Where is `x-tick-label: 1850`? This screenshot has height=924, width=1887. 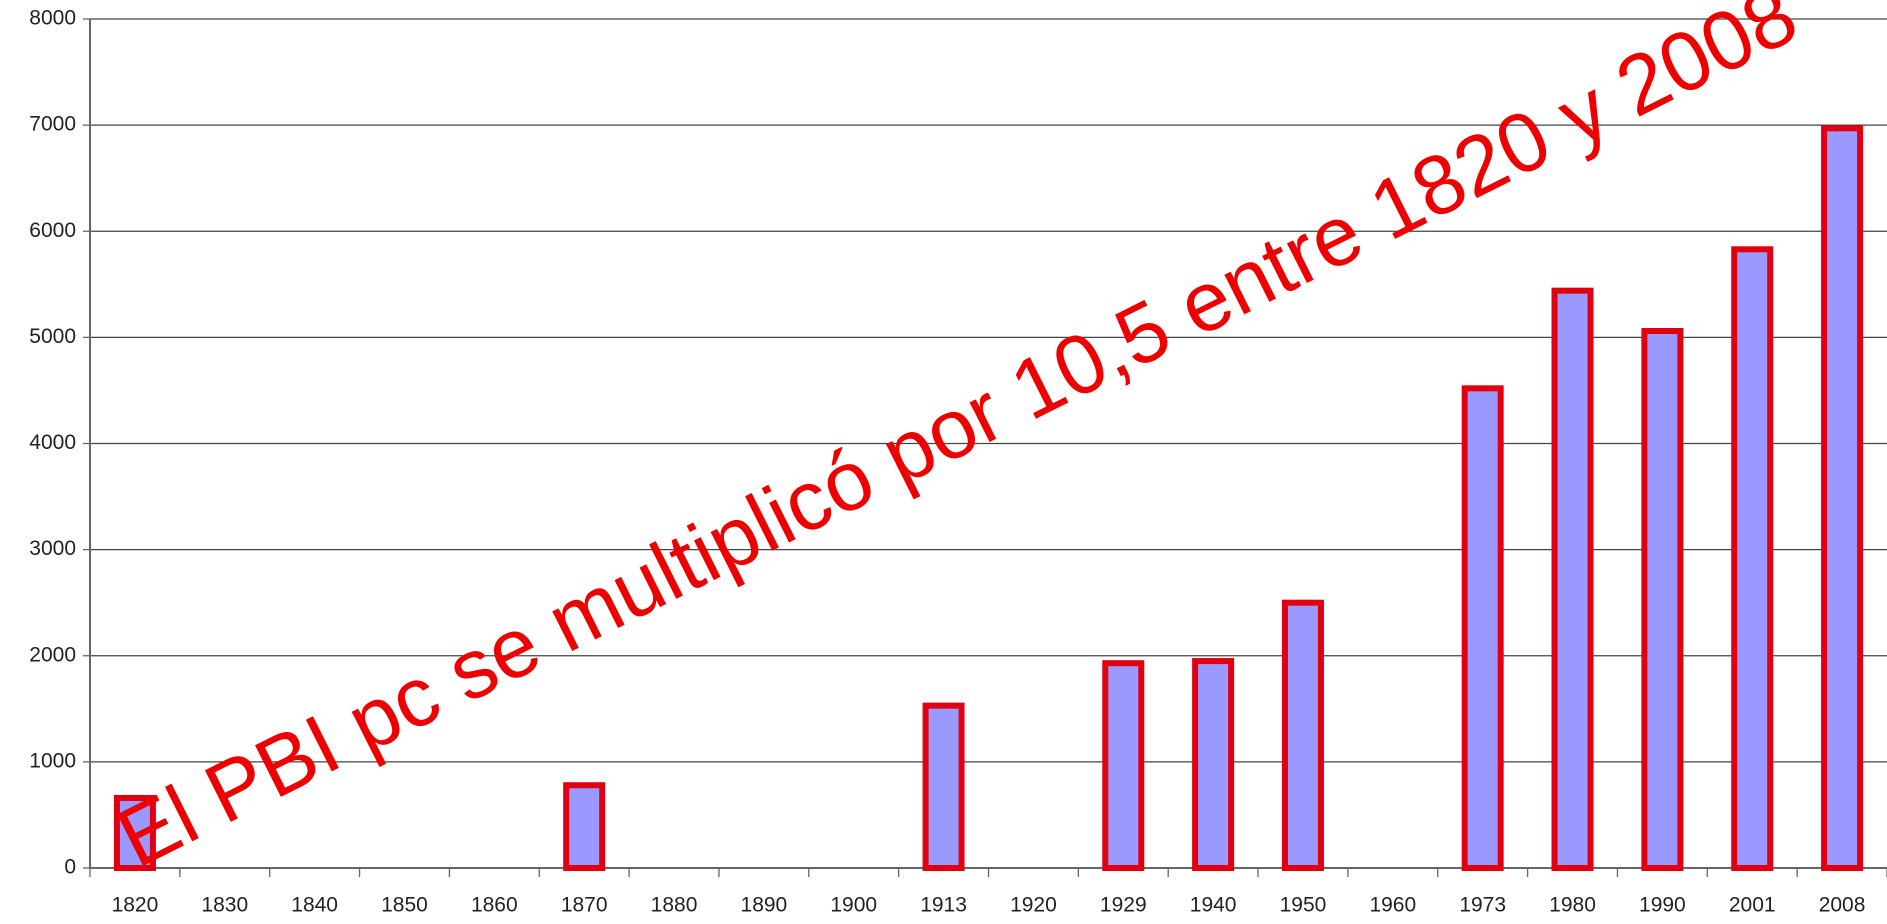
x-tick-label: 1850 is located at coordinates (404, 905).